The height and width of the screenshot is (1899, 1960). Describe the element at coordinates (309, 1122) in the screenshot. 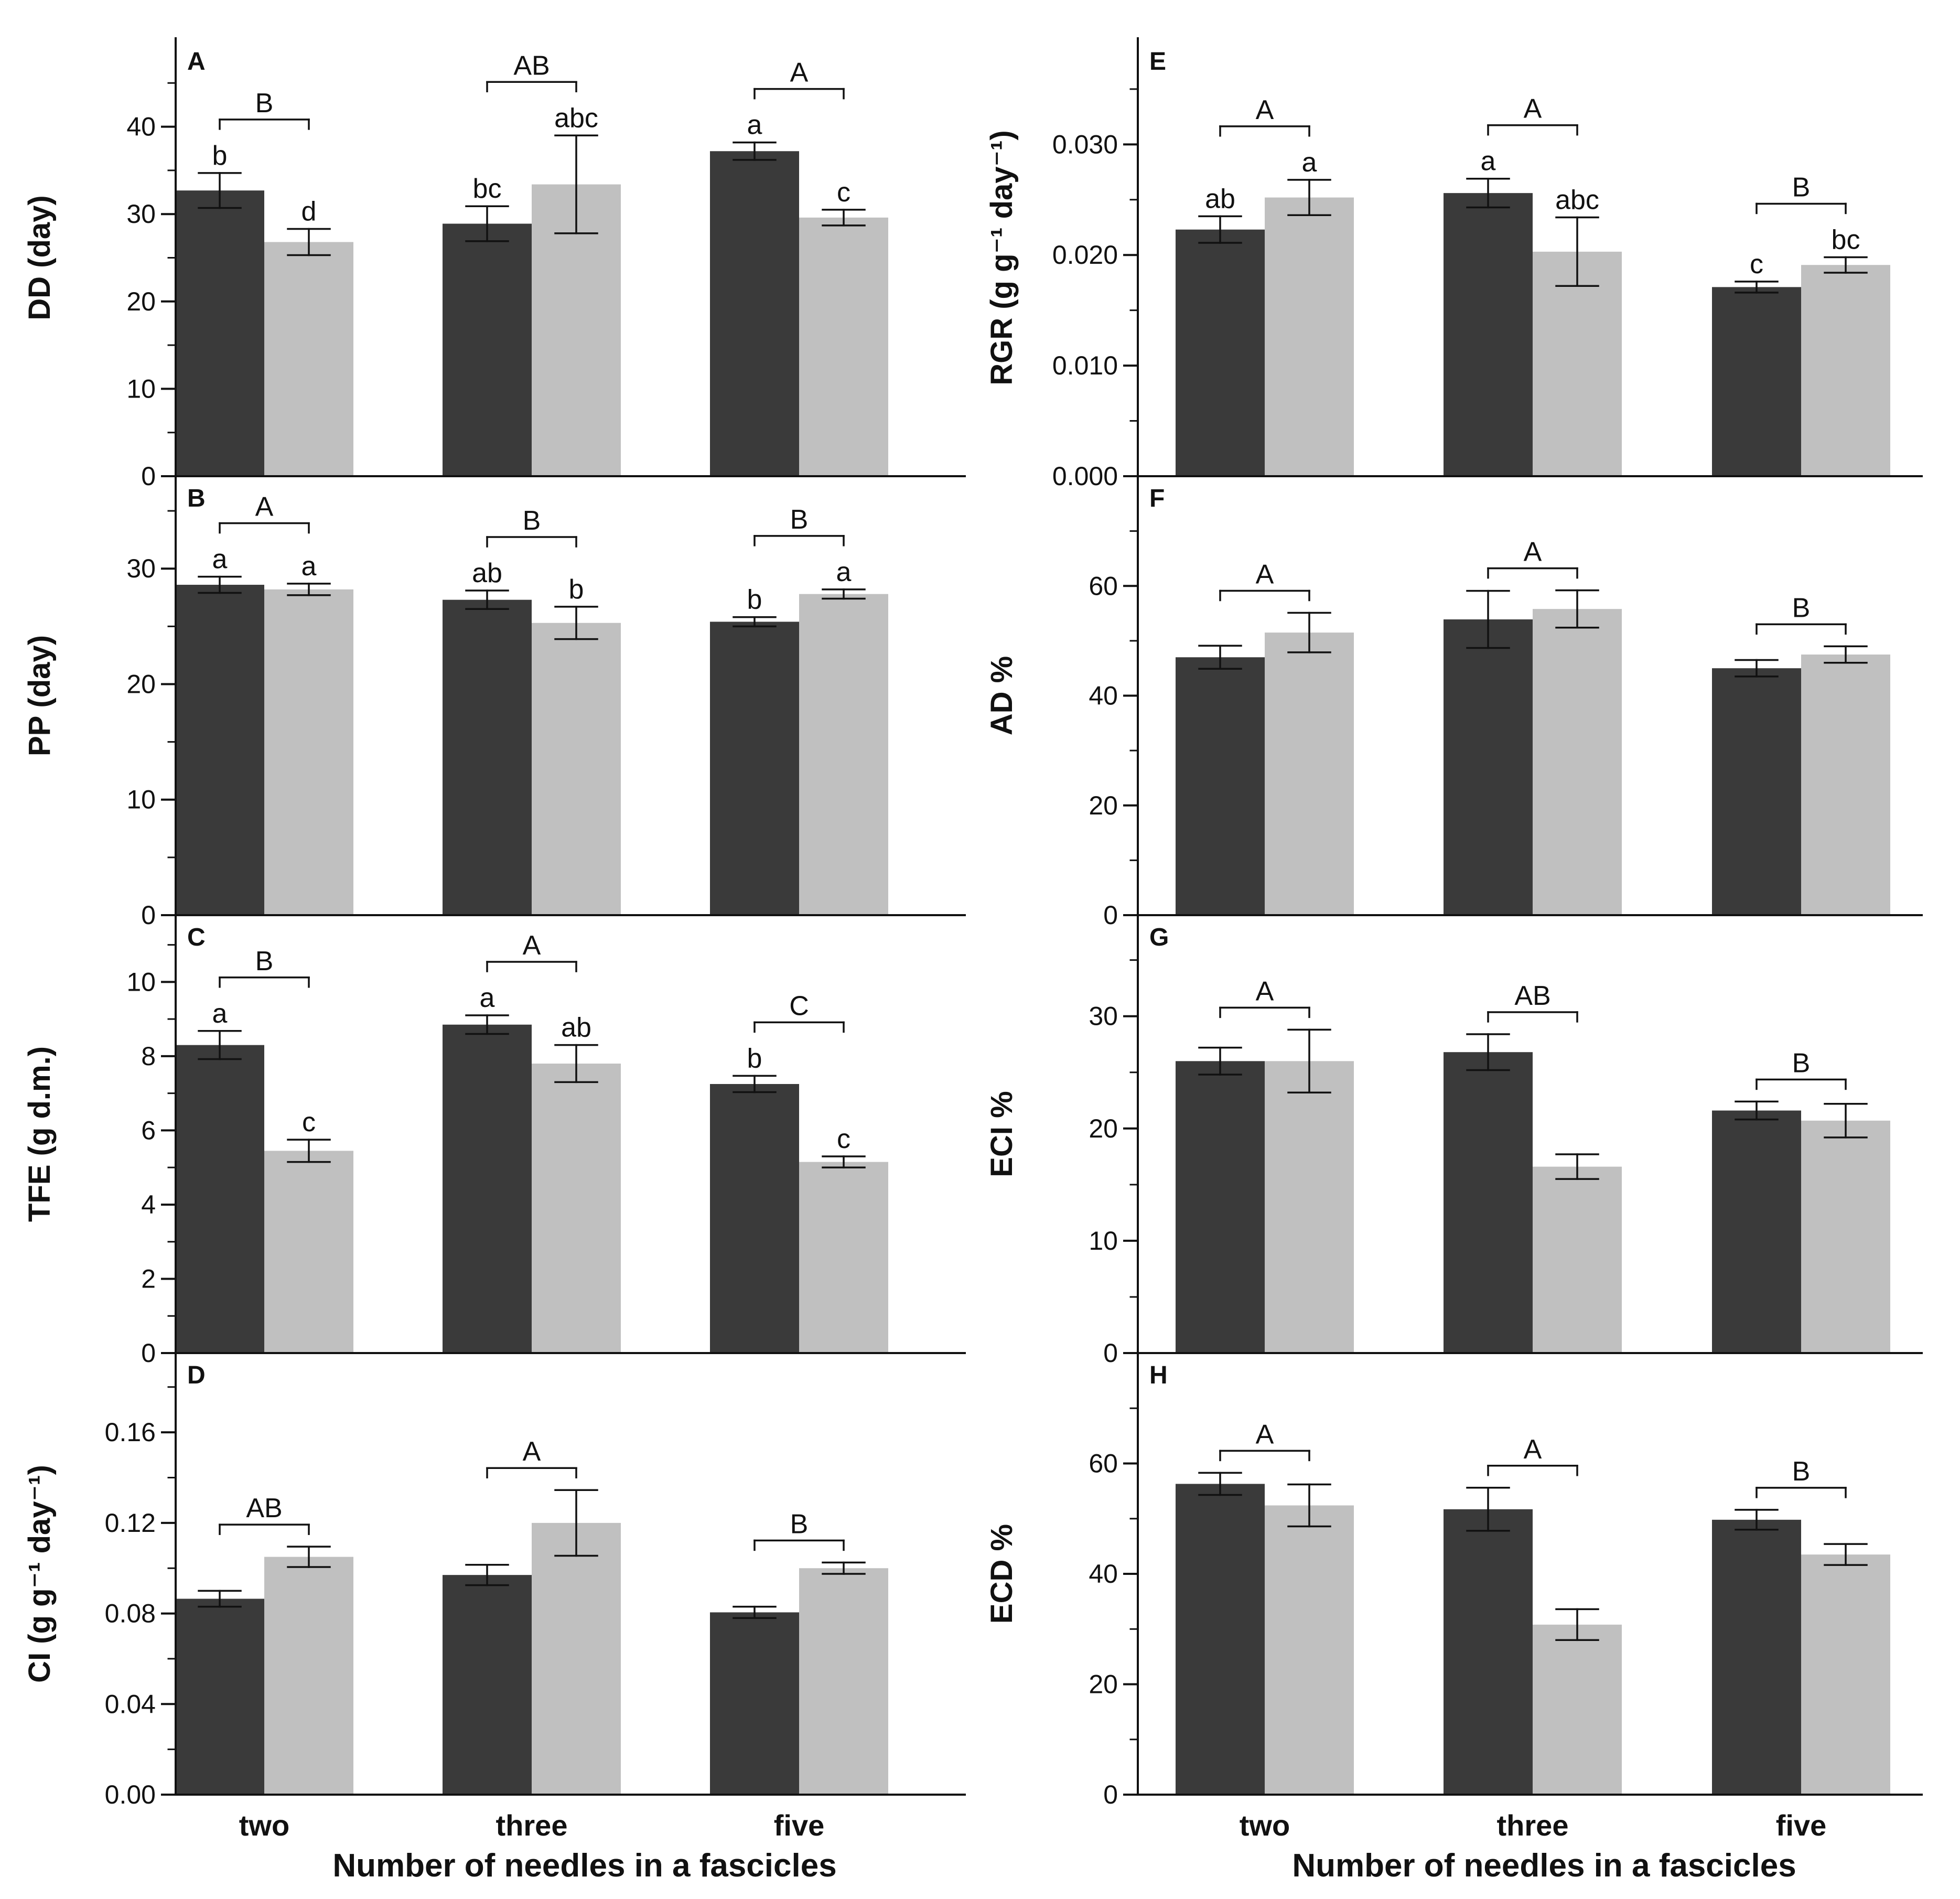

I see `letter-c-light-two: c` at that location.